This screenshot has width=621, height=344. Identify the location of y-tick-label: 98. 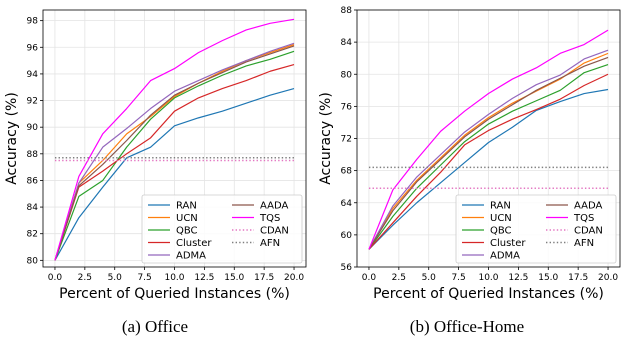
(33, 22).